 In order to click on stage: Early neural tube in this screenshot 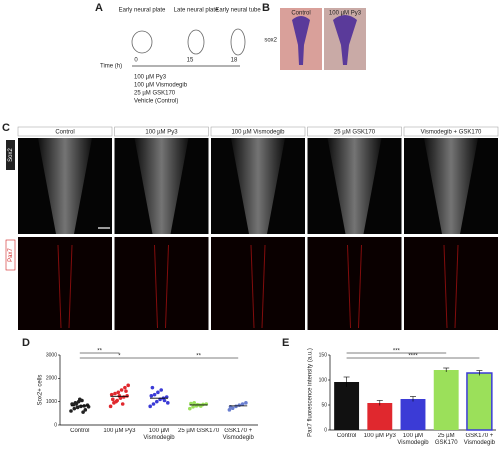, I will do `click(238, 11)`.